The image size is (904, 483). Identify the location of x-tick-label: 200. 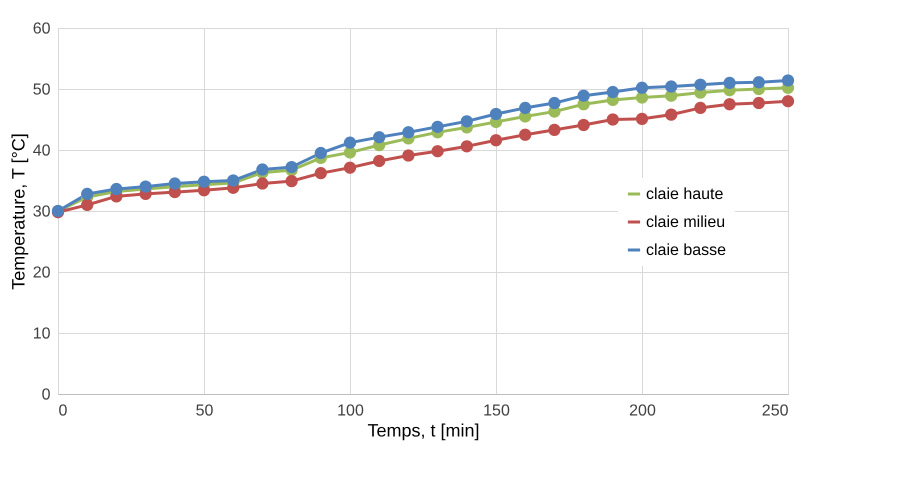
(642, 411).